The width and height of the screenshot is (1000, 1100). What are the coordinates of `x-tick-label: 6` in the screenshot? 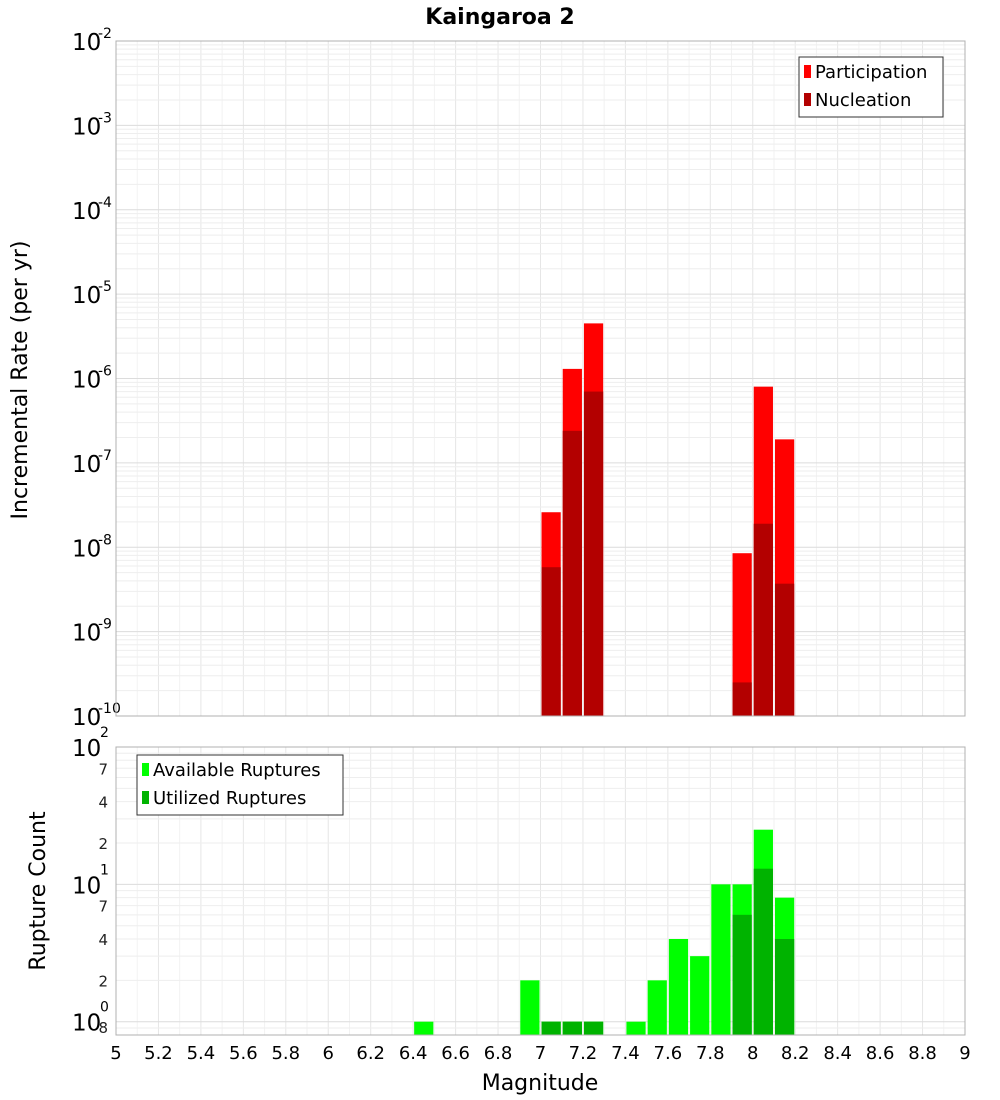 It's located at (328, 1053).